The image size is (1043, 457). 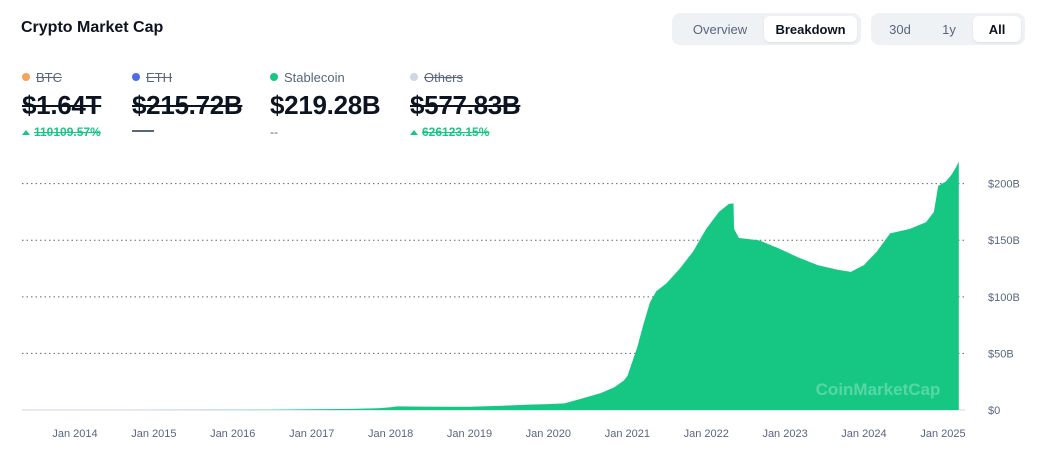 What do you see at coordinates (784, 434) in the screenshot?
I see `x-tick-label: Jan 2023` at bounding box center [784, 434].